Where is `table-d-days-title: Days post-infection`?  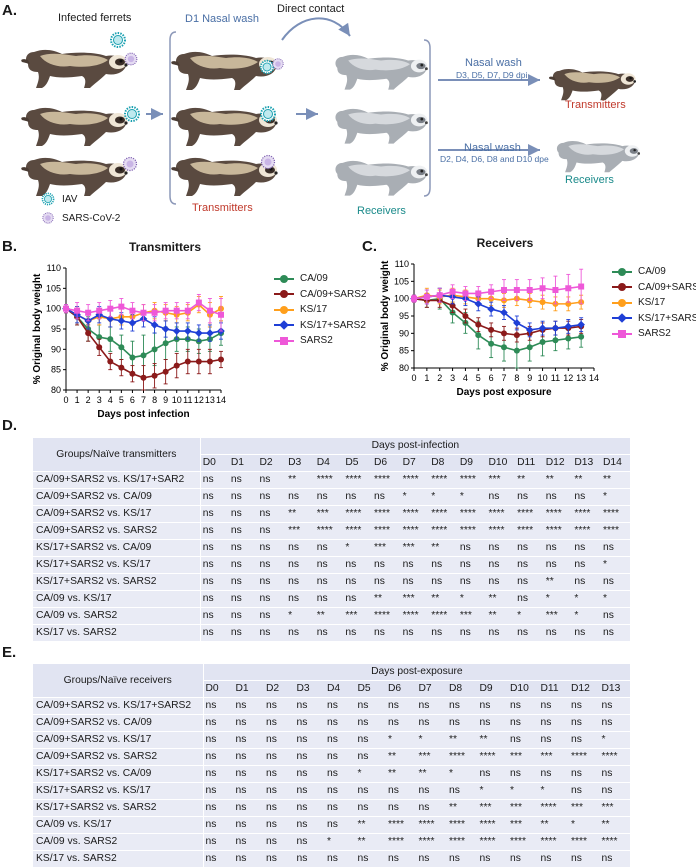 table-d-days-title: Days post-infection is located at coordinates (415, 446).